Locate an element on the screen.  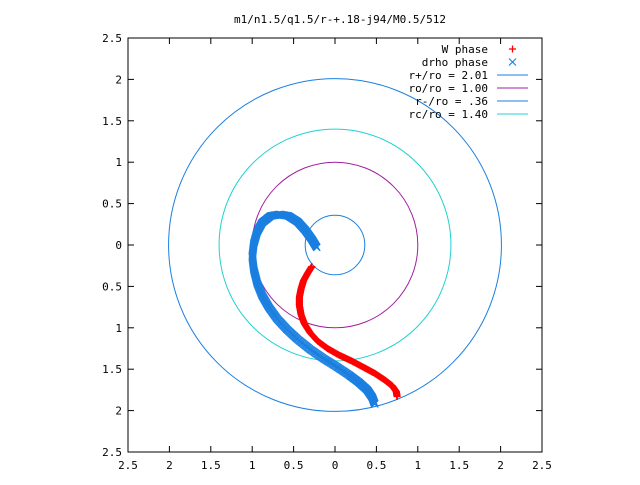
circle-r-ring is located at coordinates (335, 245).